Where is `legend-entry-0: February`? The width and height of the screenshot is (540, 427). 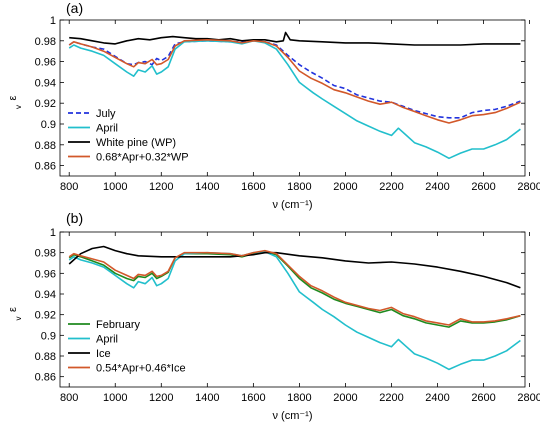
legend-entry-0: February is located at coordinates (118, 325).